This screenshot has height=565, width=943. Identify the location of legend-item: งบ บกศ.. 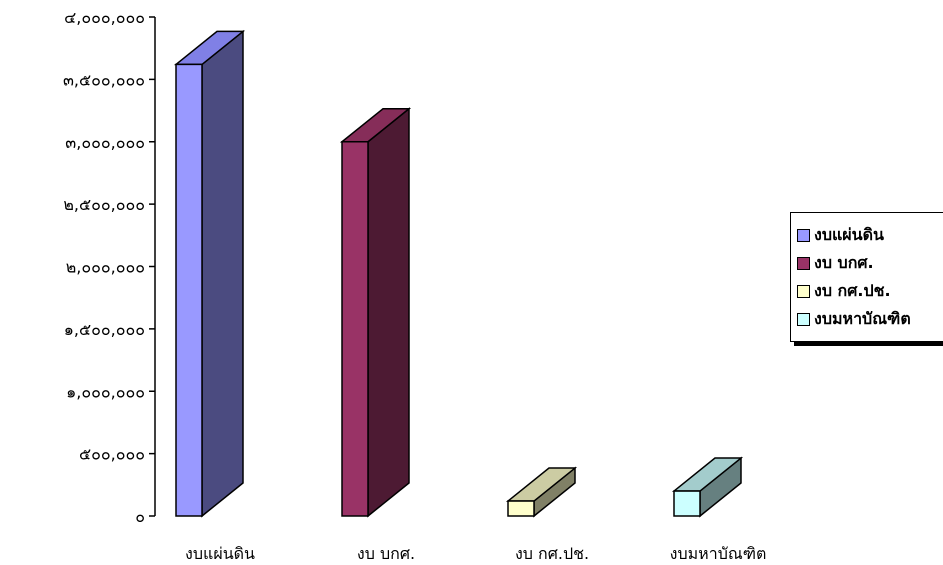
(870, 263).